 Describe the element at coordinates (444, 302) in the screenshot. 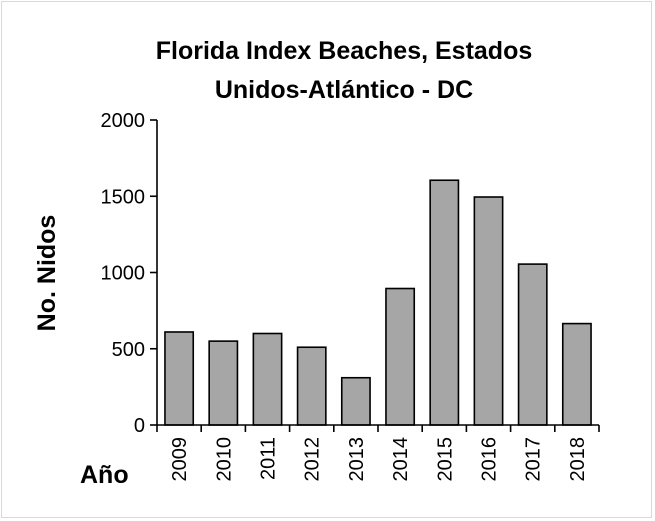

I see `bar-2015` at that location.